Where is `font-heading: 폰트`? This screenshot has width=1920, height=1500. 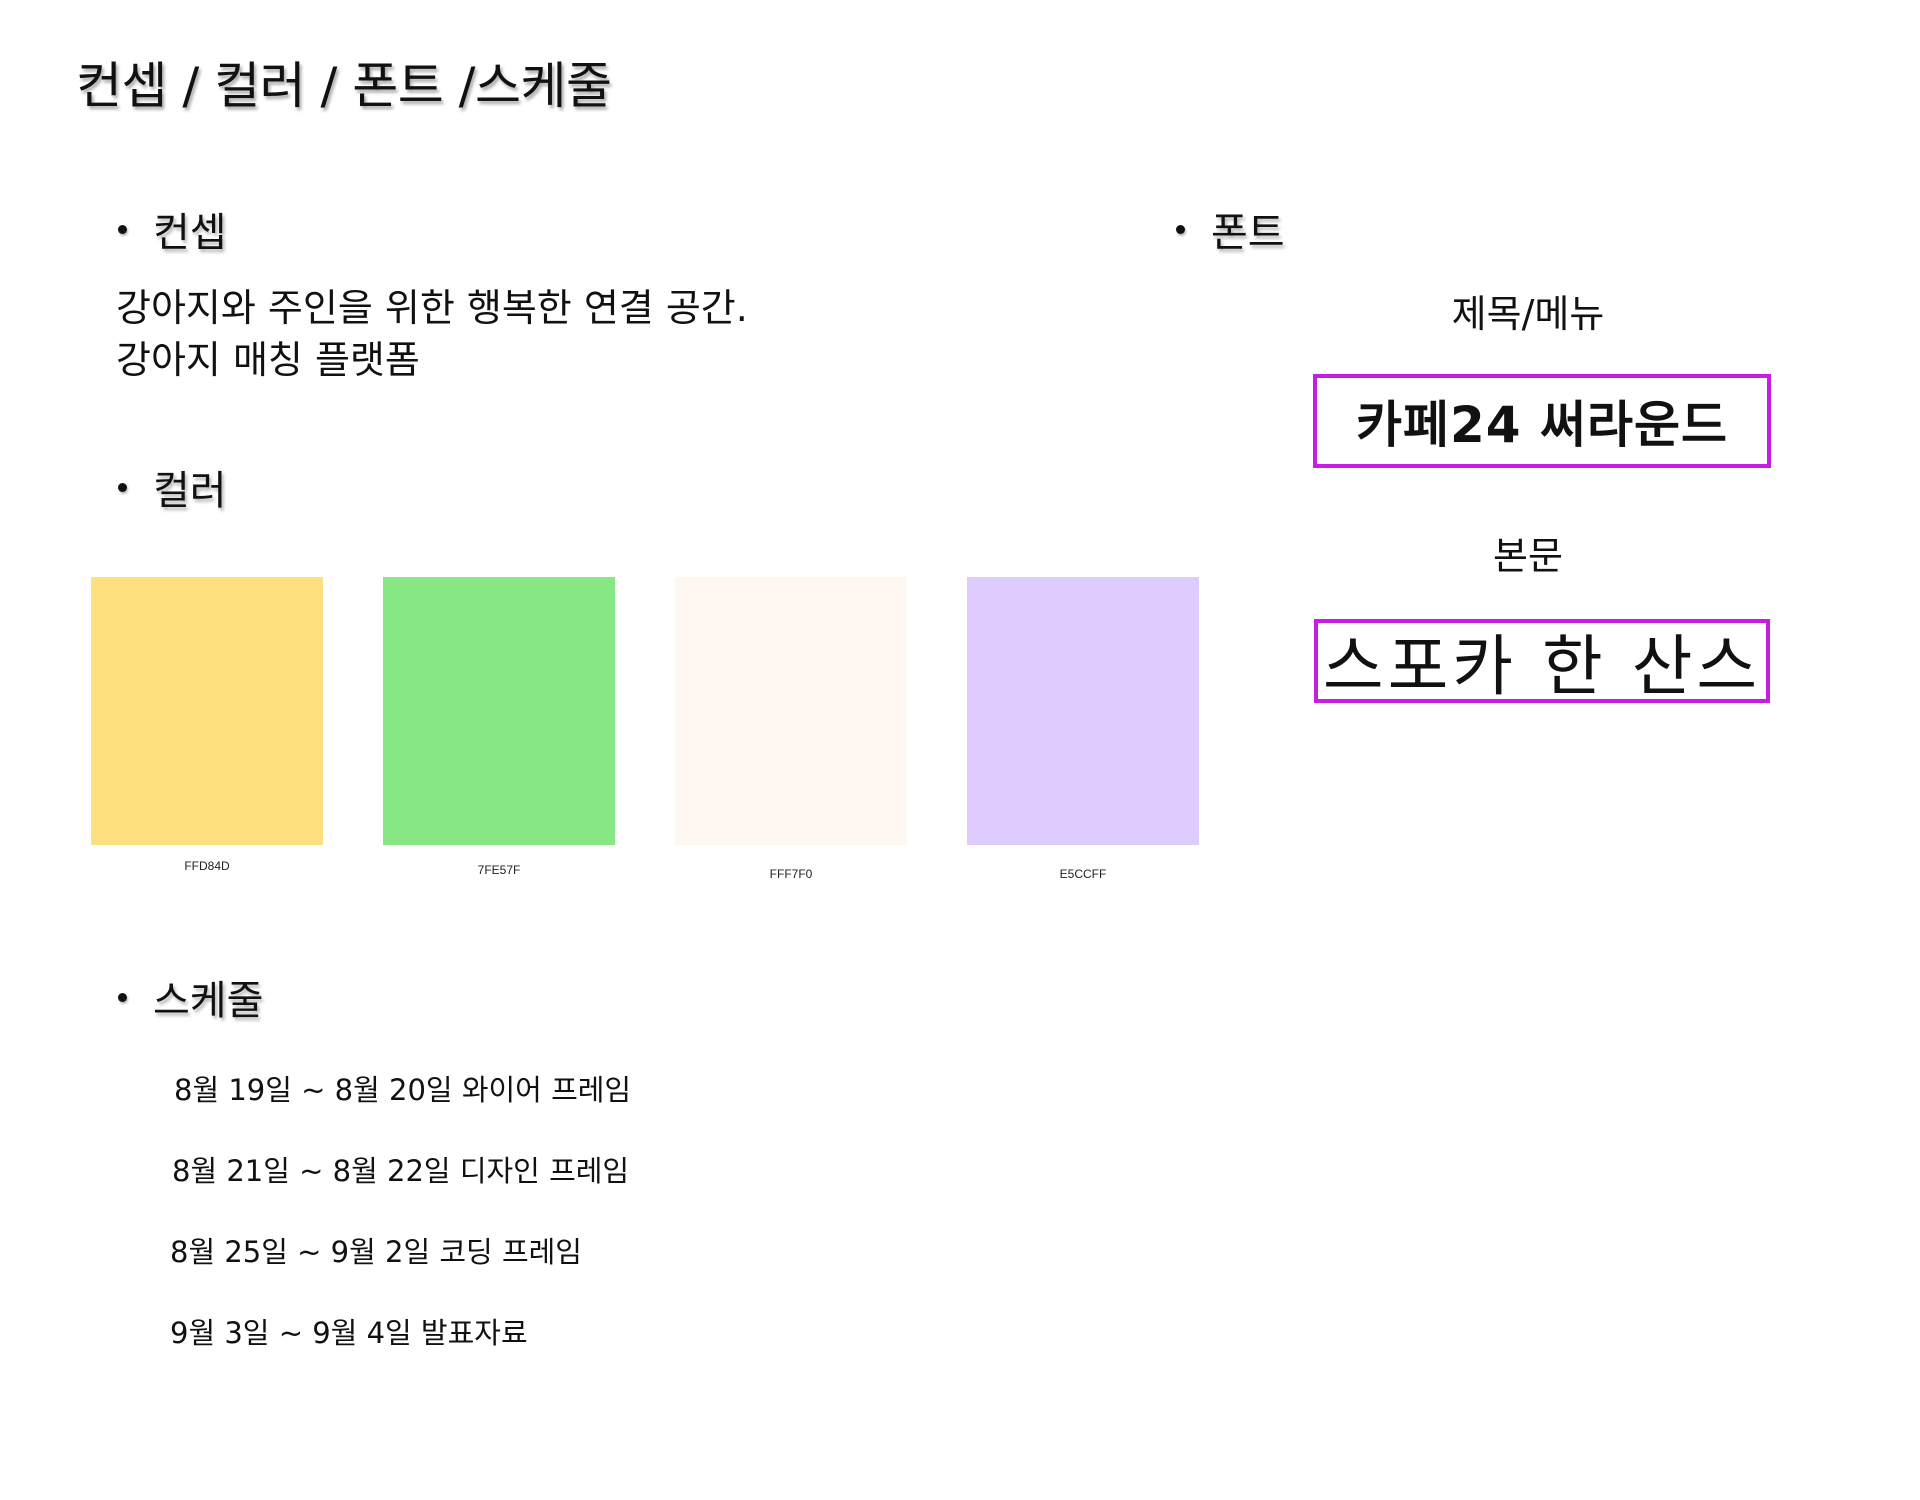
font-heading: 폰트 is located at coordinates (1230, 229).